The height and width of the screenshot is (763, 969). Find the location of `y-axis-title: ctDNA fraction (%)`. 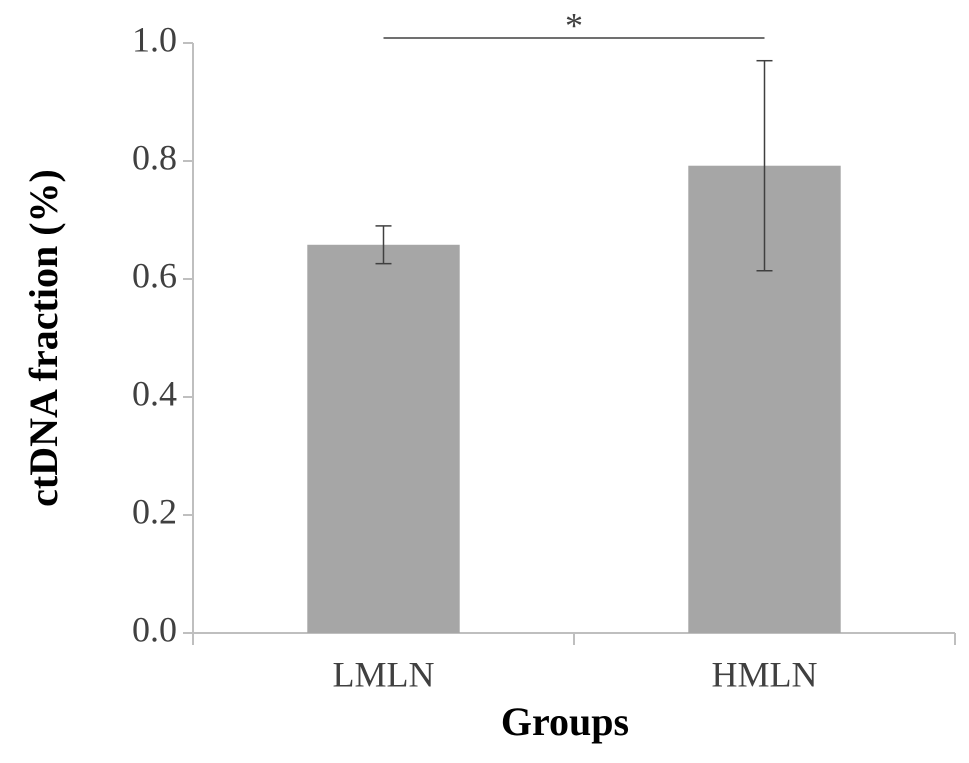

y-axis-title: ctDNA fraction (%) is located at coordinates (43, 338).